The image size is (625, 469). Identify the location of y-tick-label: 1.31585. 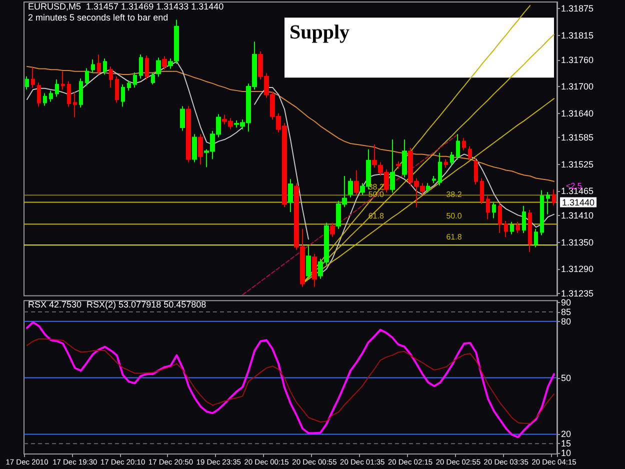
(577, 137).